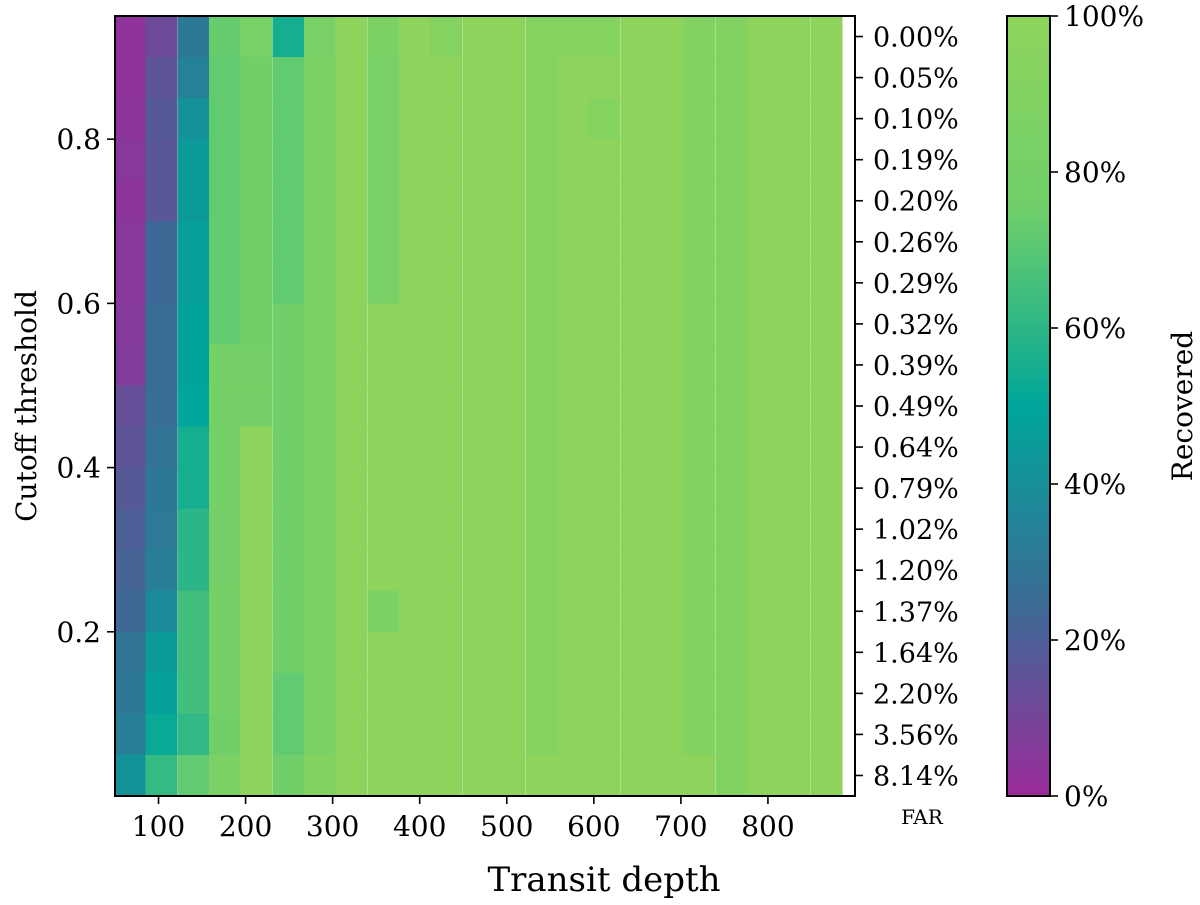 This screenshot has height=905, width=1200. I want to click on colorbar-tick-label: 20%, so click(1095, 640).